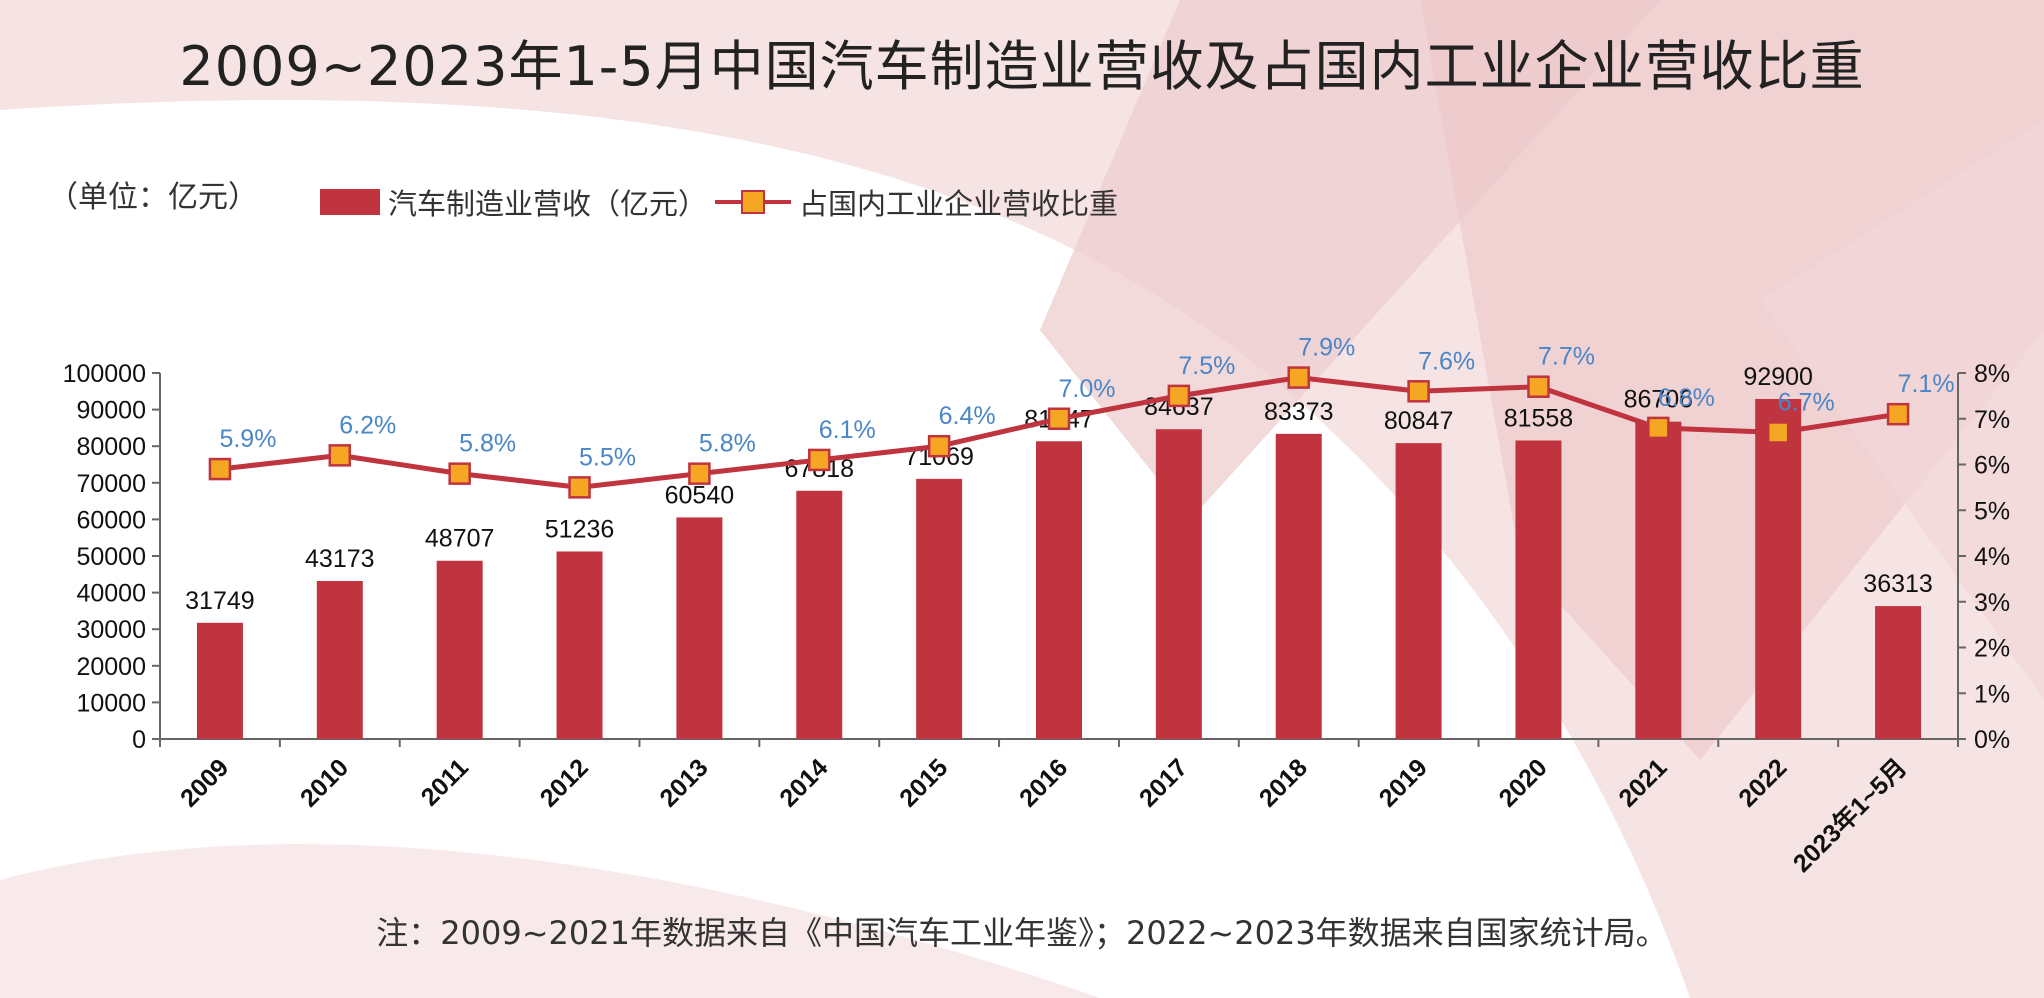 This screenshot has width=2044, height=998. I want to click on left-axis-tick-label: 90000, so click(111, 411).